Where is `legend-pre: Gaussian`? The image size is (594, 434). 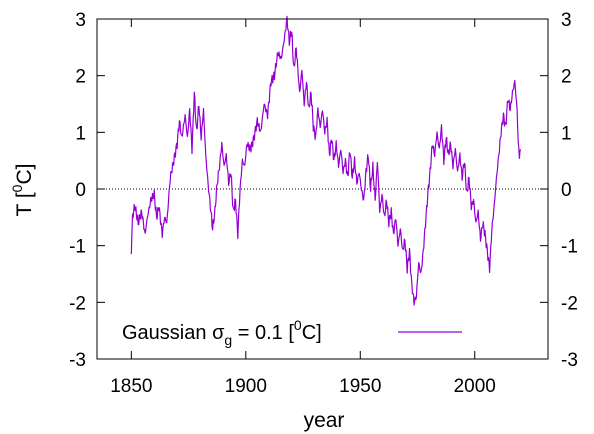
legend-pre: Gaussian is located at coordinates (167, 333).